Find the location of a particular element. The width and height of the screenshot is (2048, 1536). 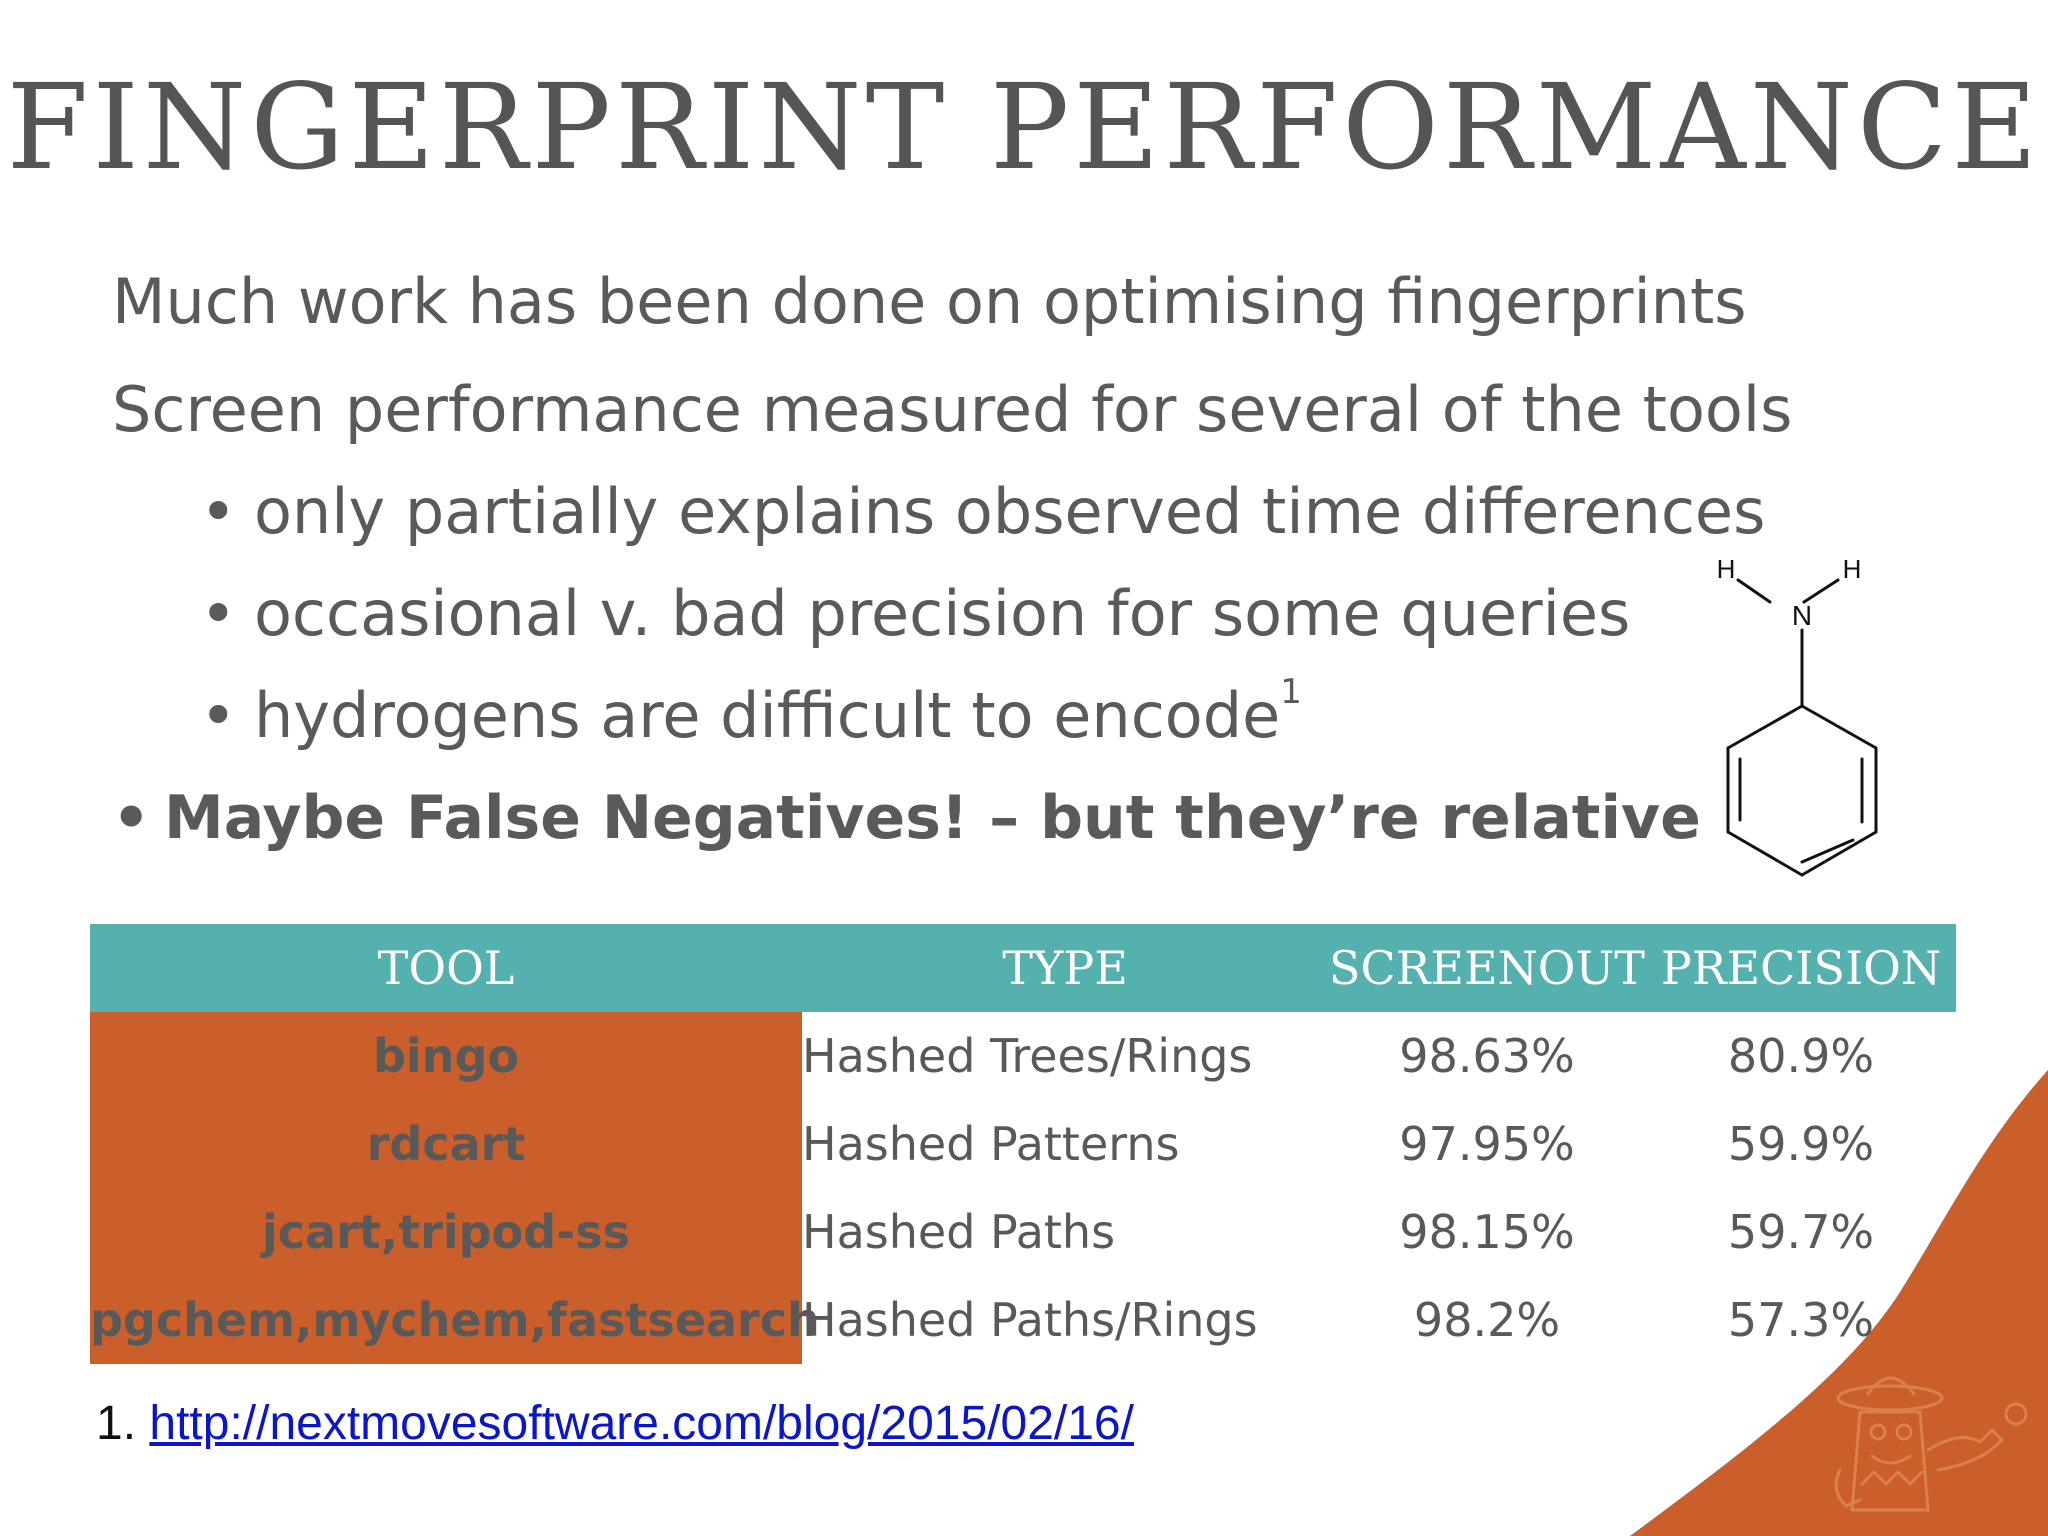

type-cell: Hashed Trees/Rings is located at coordinates (1027, 1056).